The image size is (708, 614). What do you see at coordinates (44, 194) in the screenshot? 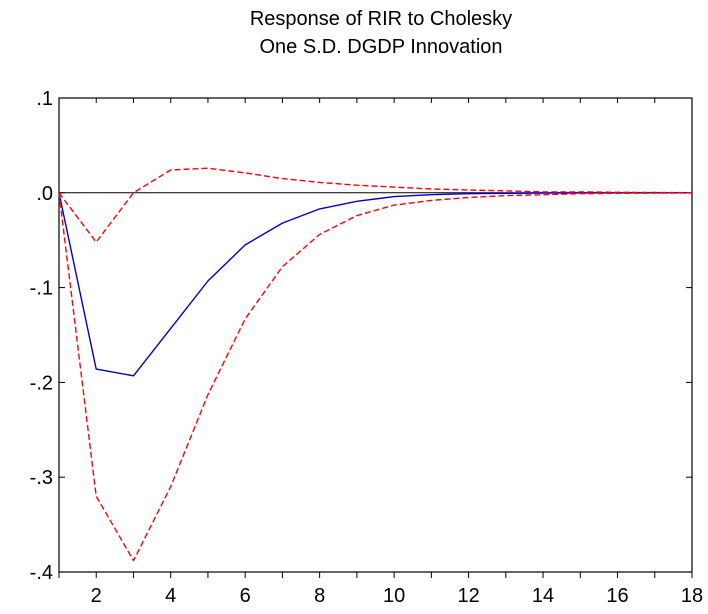
I see `y-tick-label-1: .0` at bounding box center [44, 194].